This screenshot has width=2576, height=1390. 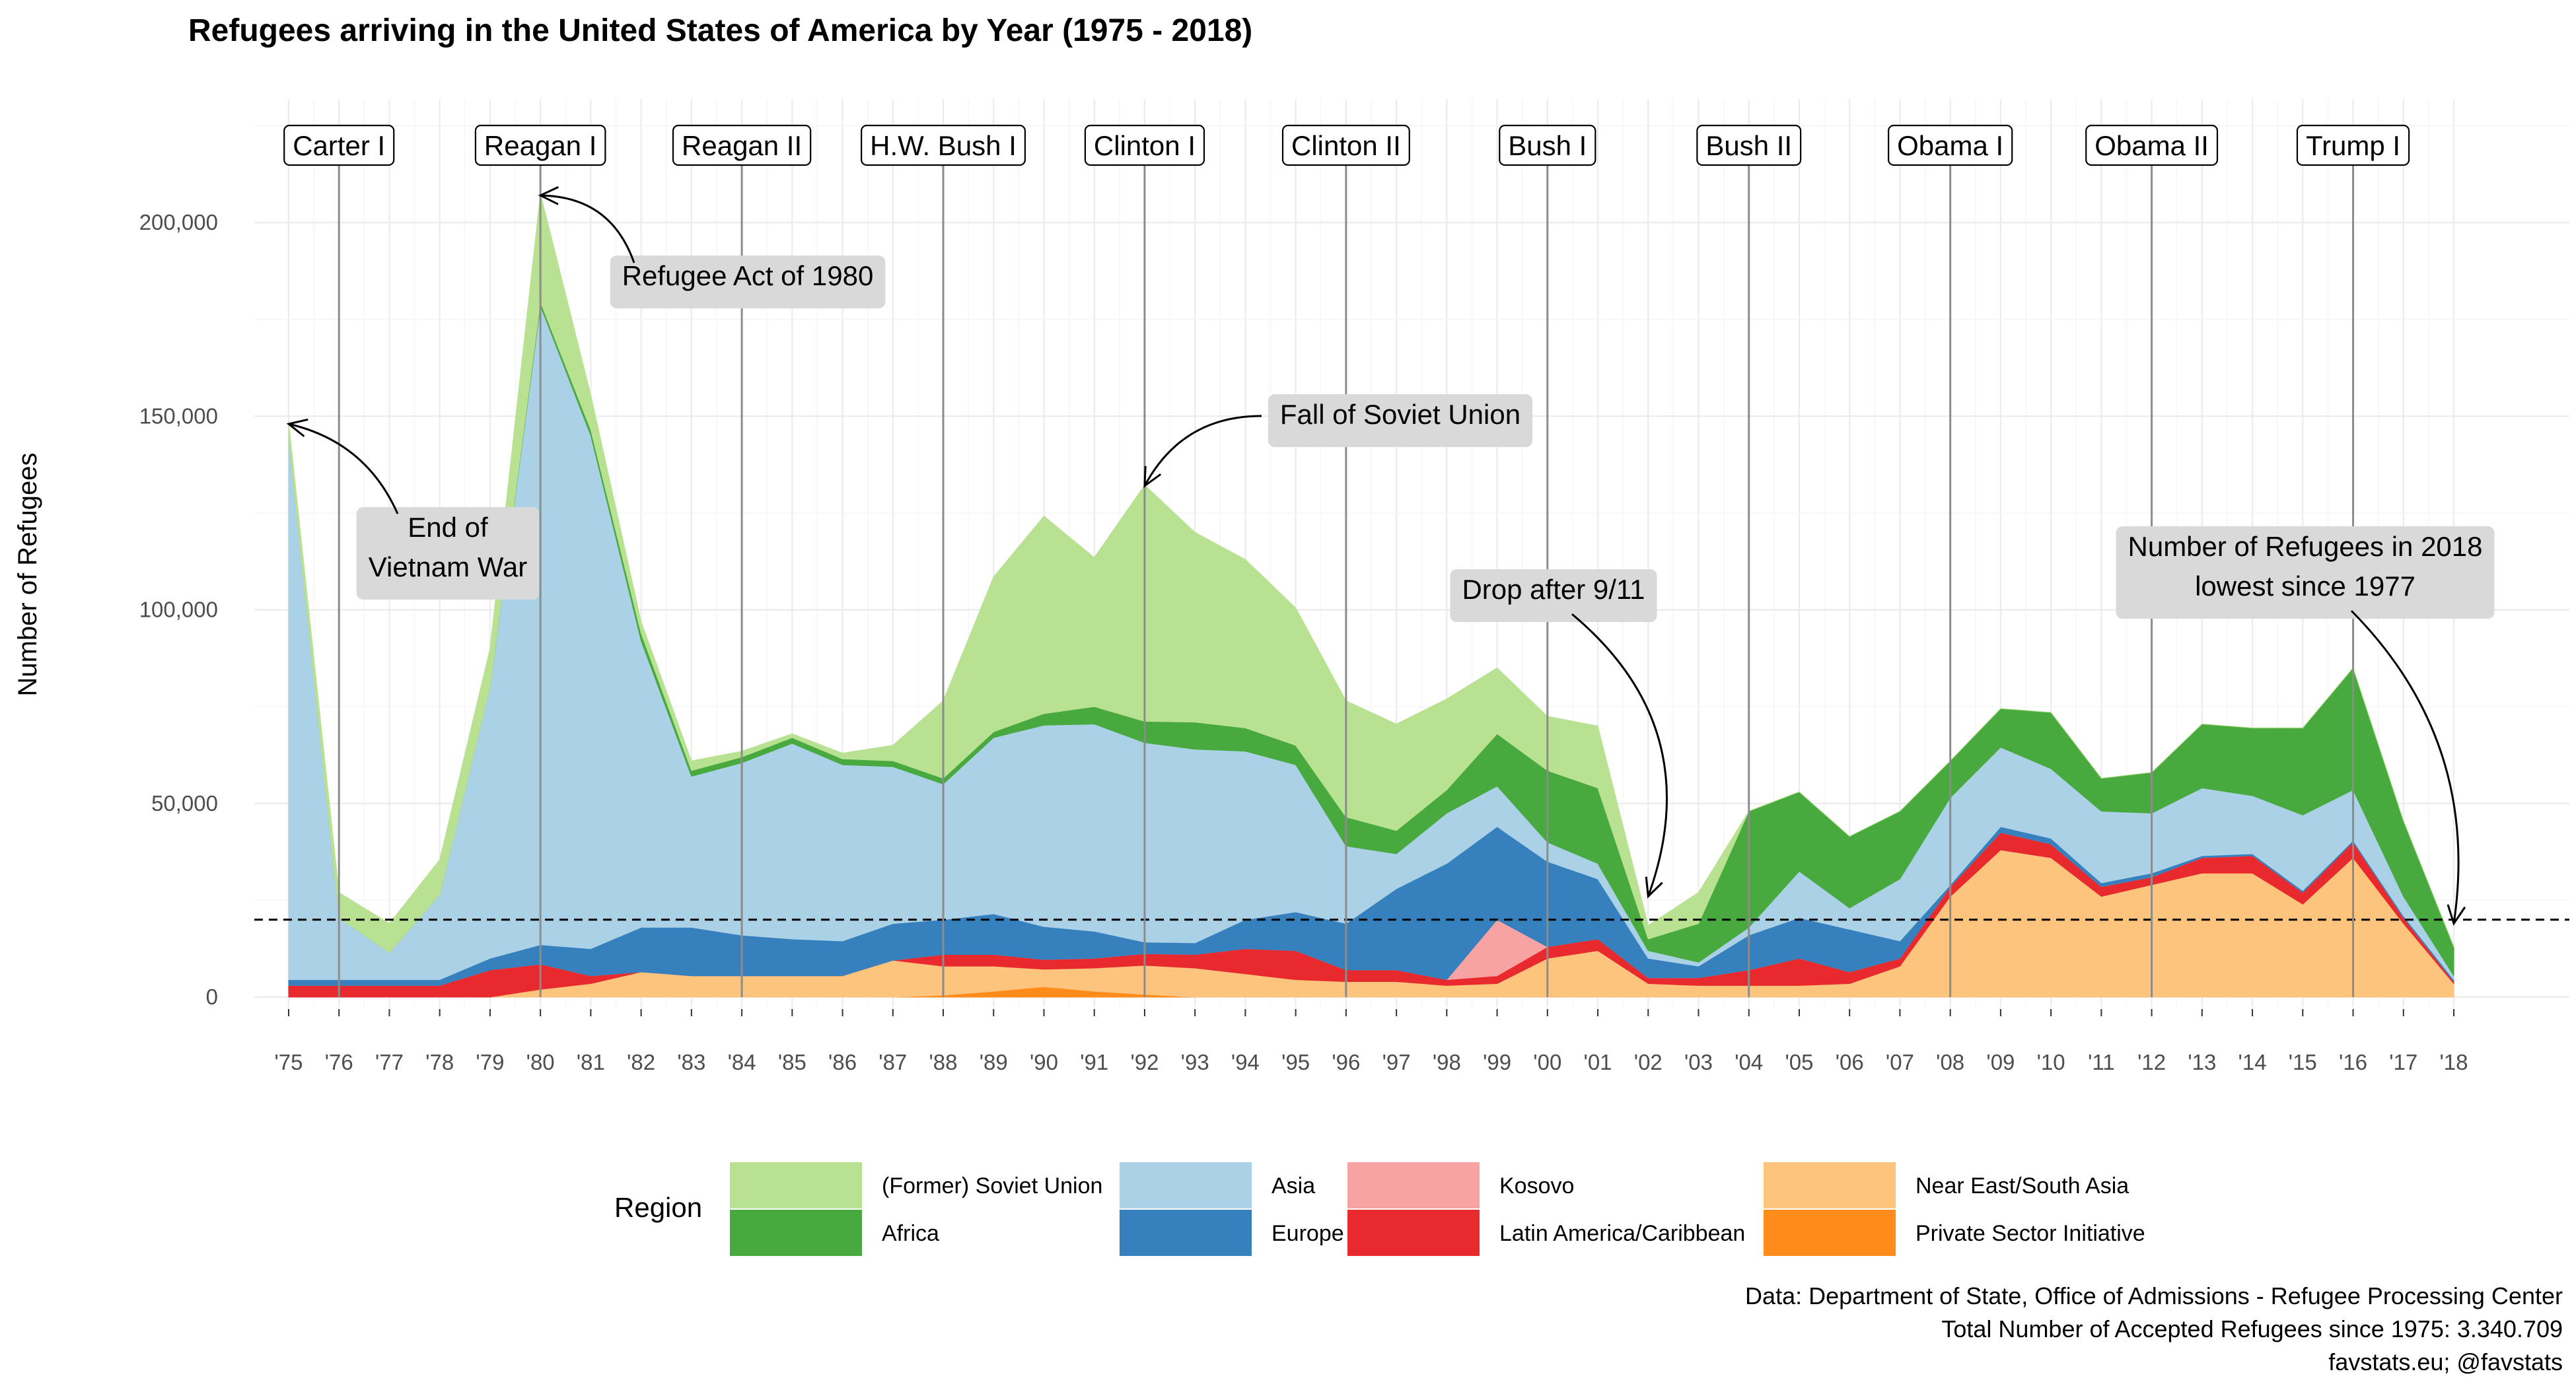 I want to click on legend-item: Africa, so click(x=834, y=1233).